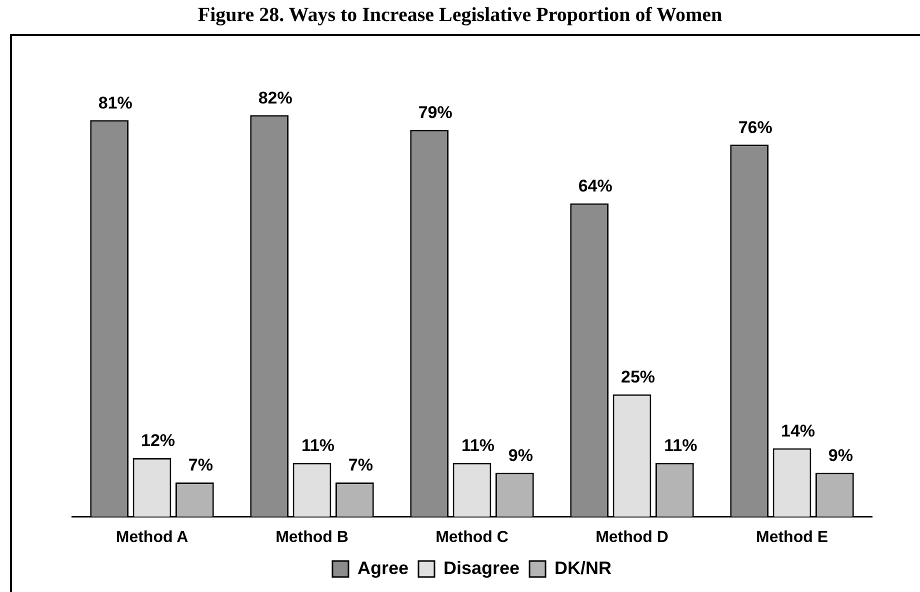 Image resolution: width=920 pixels, height=592 pixels. Describe the element at coordinates (481, 568) in the screenshot. I see `legend-label: Disagree` at that location.